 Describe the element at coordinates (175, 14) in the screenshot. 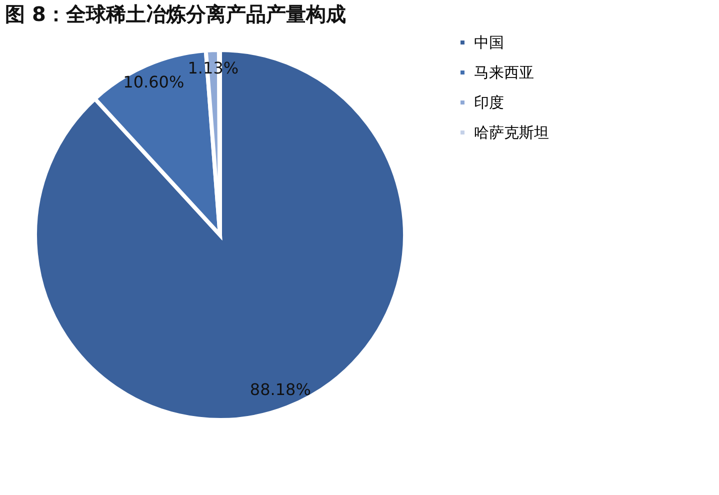

I see `chart-title: 图 8：全球稀土冶炼分离产品产量构成` at that location.